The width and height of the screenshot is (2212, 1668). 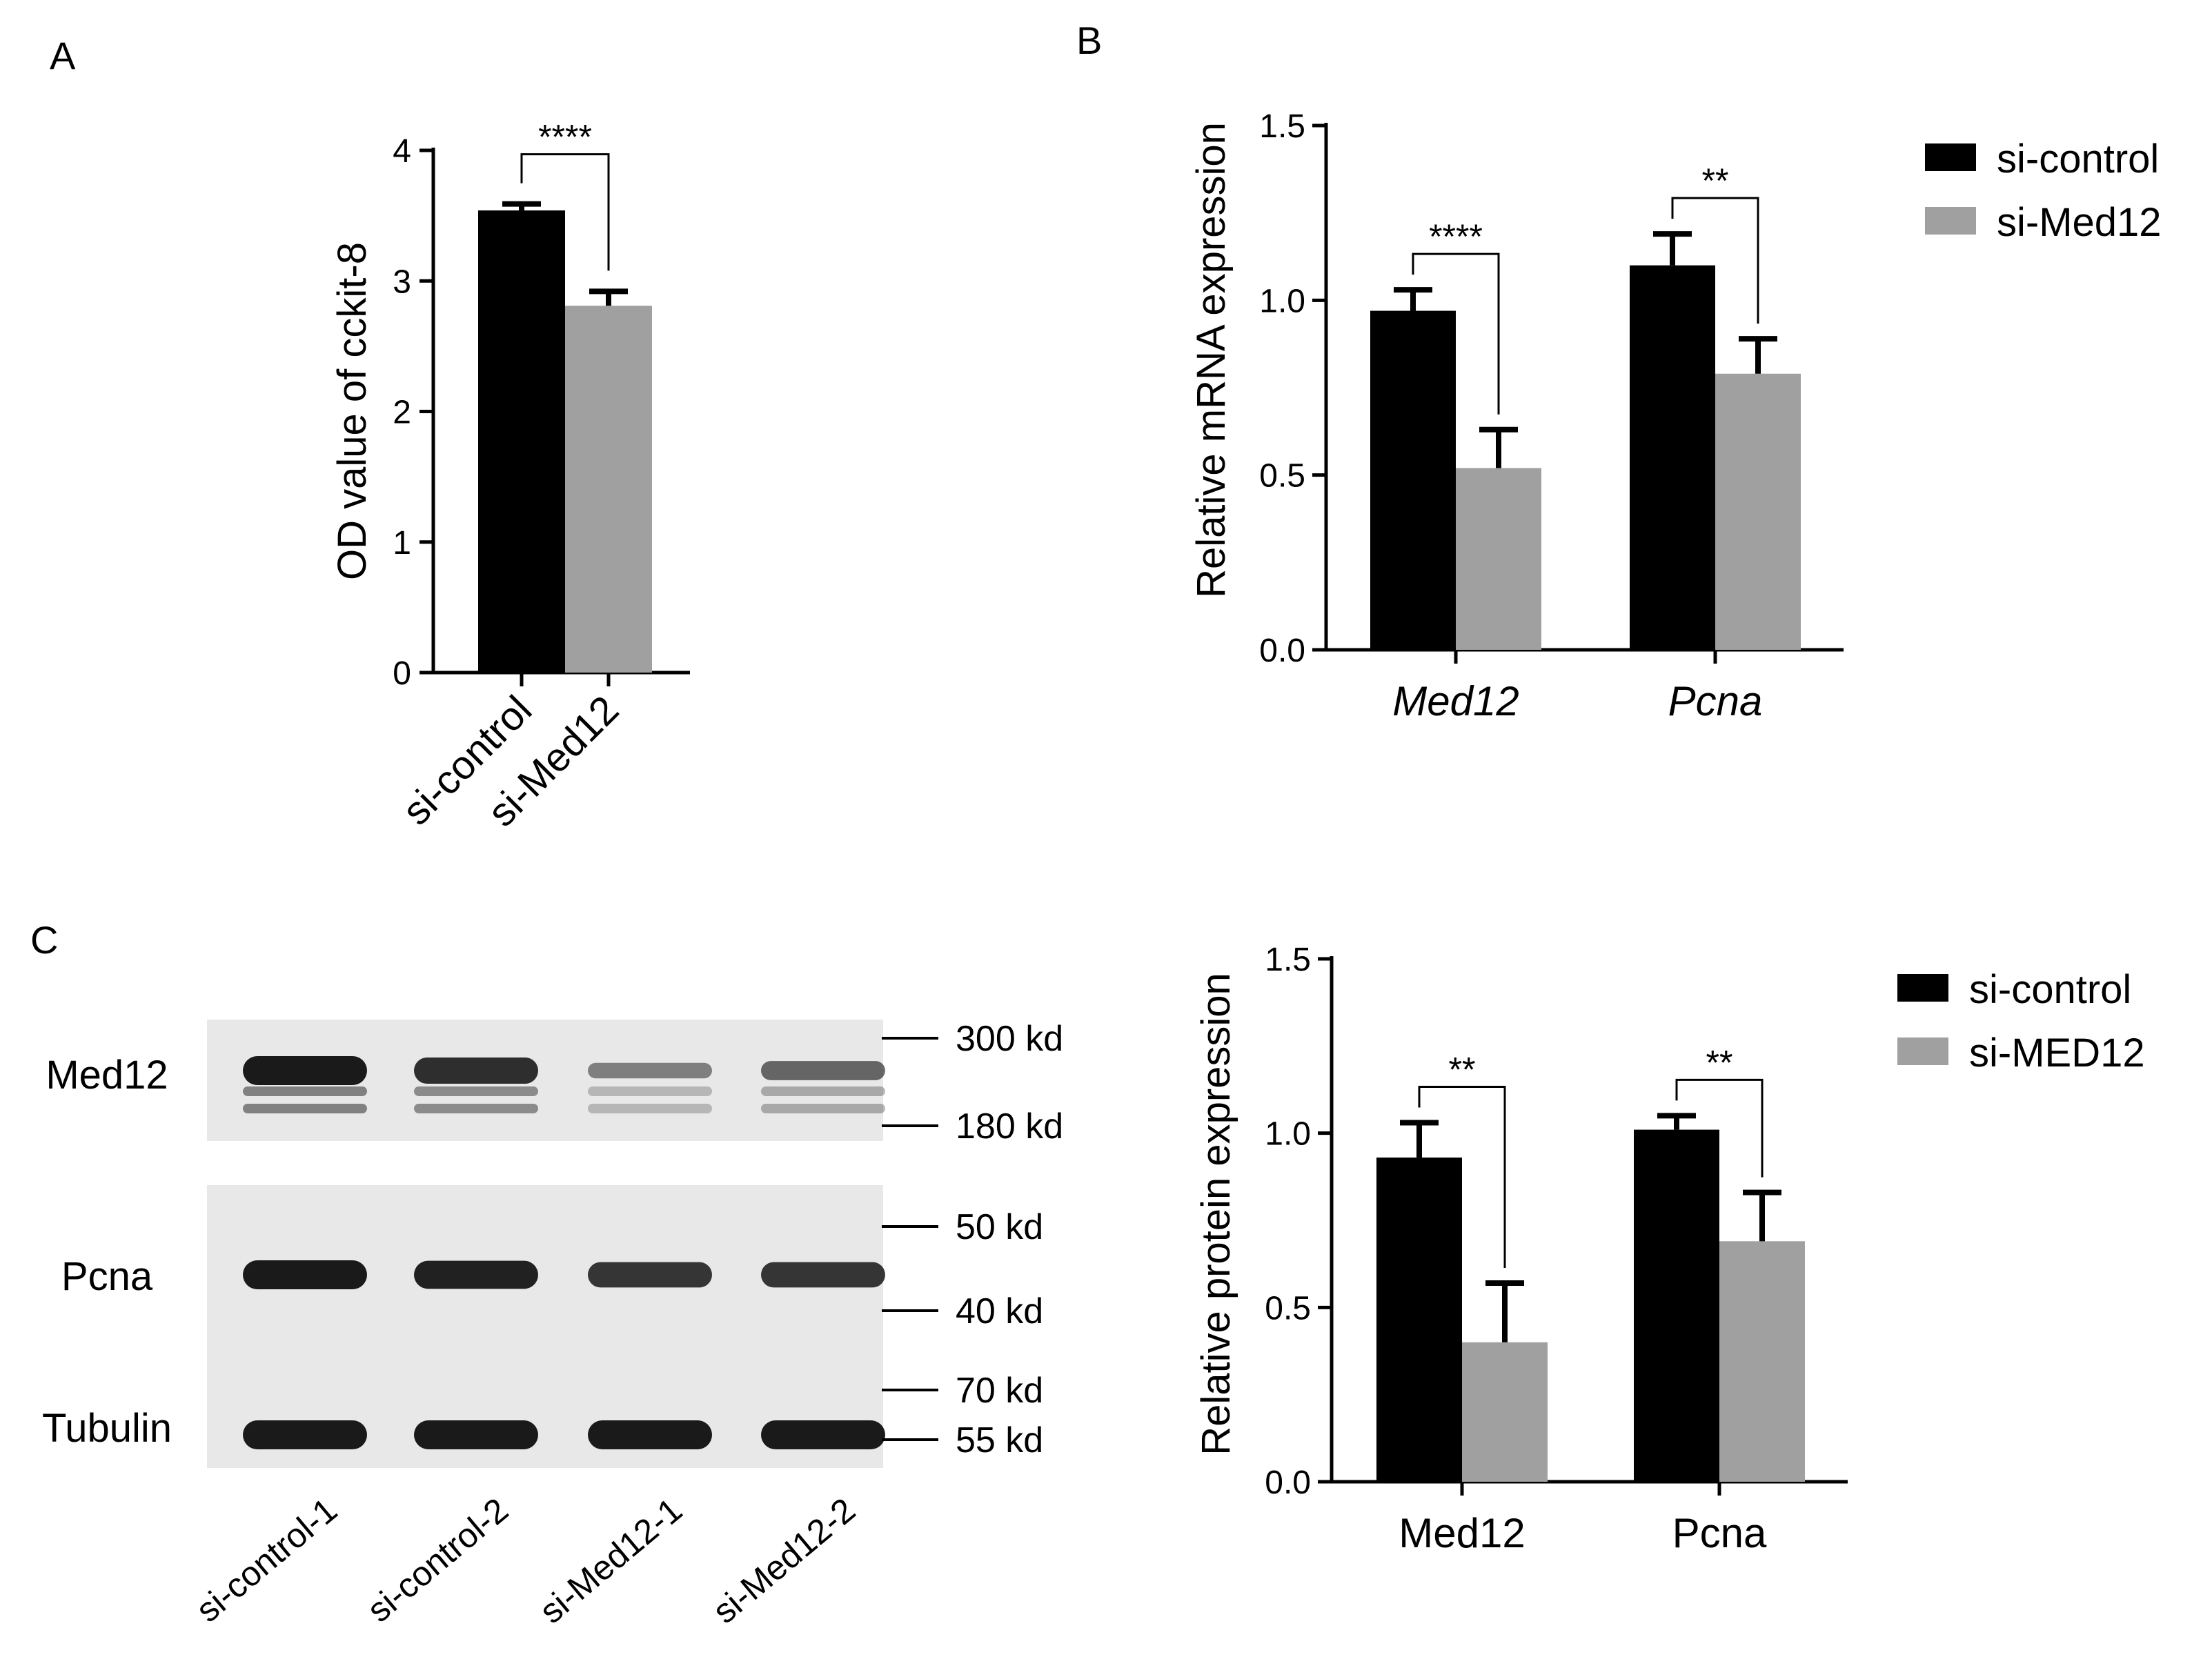 What do you see at coordinates (999, 1440) in the screenshot?
I see `marker-label: 55 kd` at bounding box center [999, 1440].